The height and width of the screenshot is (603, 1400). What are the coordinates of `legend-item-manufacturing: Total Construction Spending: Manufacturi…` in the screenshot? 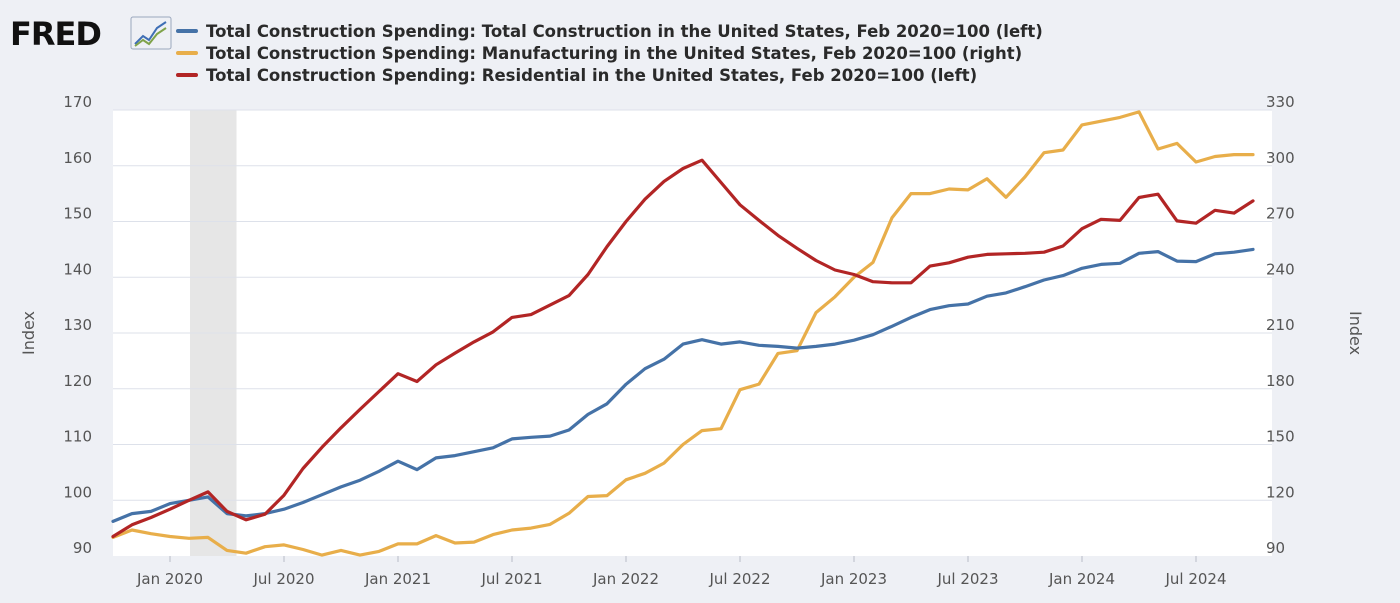 It's located at (609, 53).